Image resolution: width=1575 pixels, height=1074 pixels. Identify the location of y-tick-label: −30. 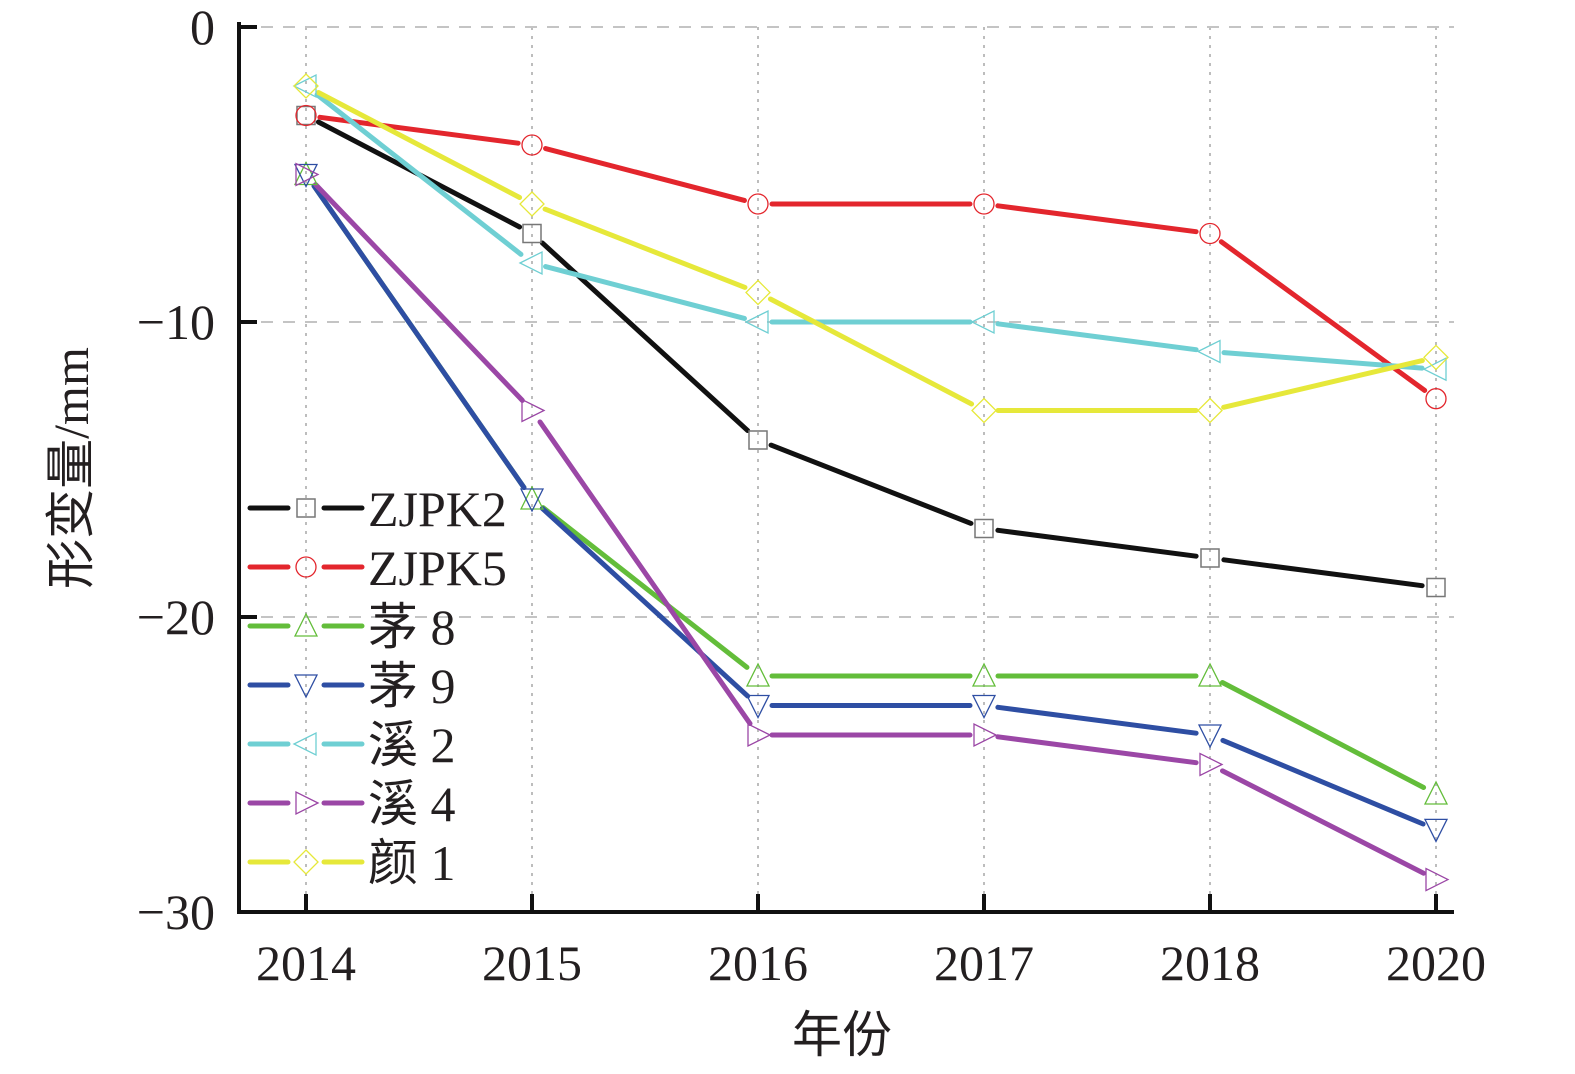
(176, 912).